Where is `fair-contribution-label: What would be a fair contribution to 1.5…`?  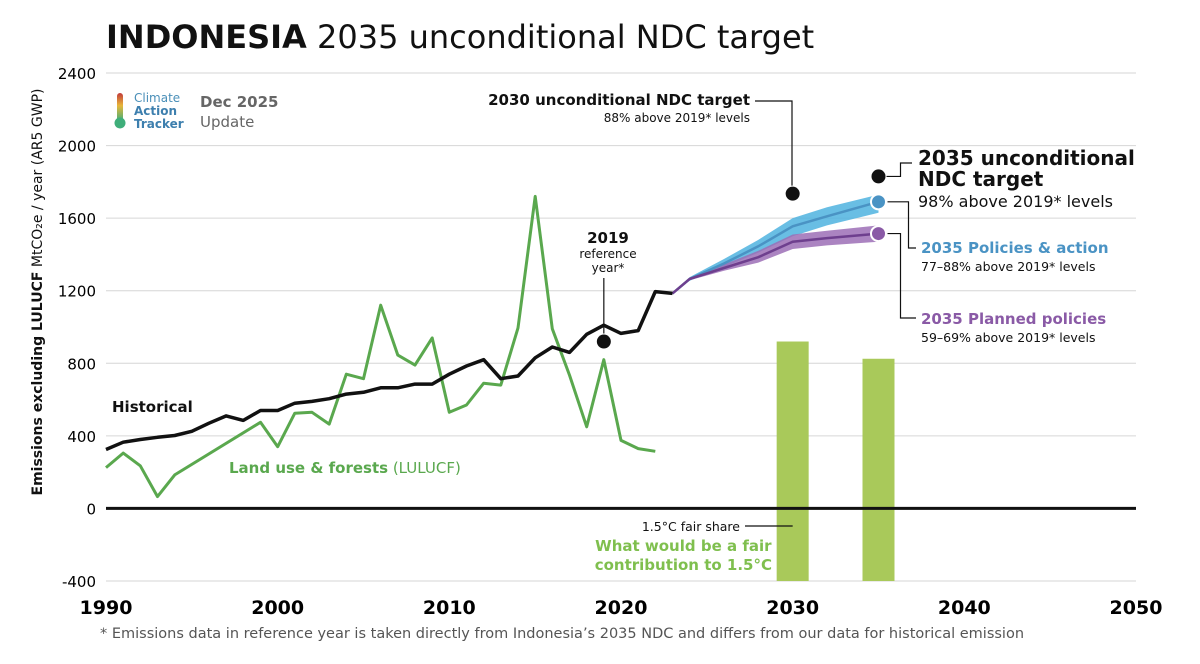
fair-contribution-label: What would be a fair contribution to 1.5… is located at coordinates (683, 556).